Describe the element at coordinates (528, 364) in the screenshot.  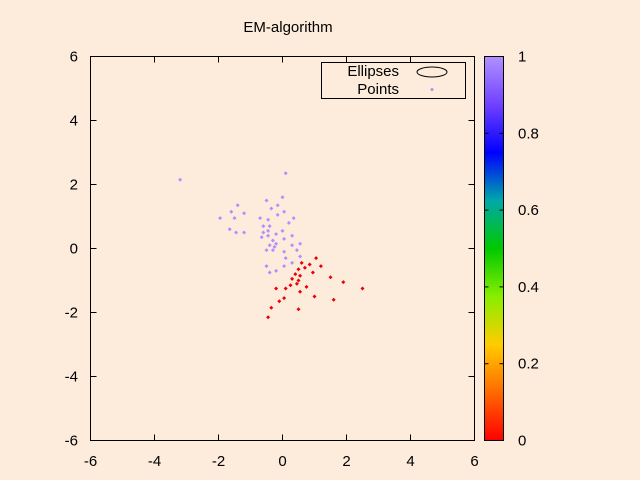
I see `colorbar-tick-label: 0.2` at that location.